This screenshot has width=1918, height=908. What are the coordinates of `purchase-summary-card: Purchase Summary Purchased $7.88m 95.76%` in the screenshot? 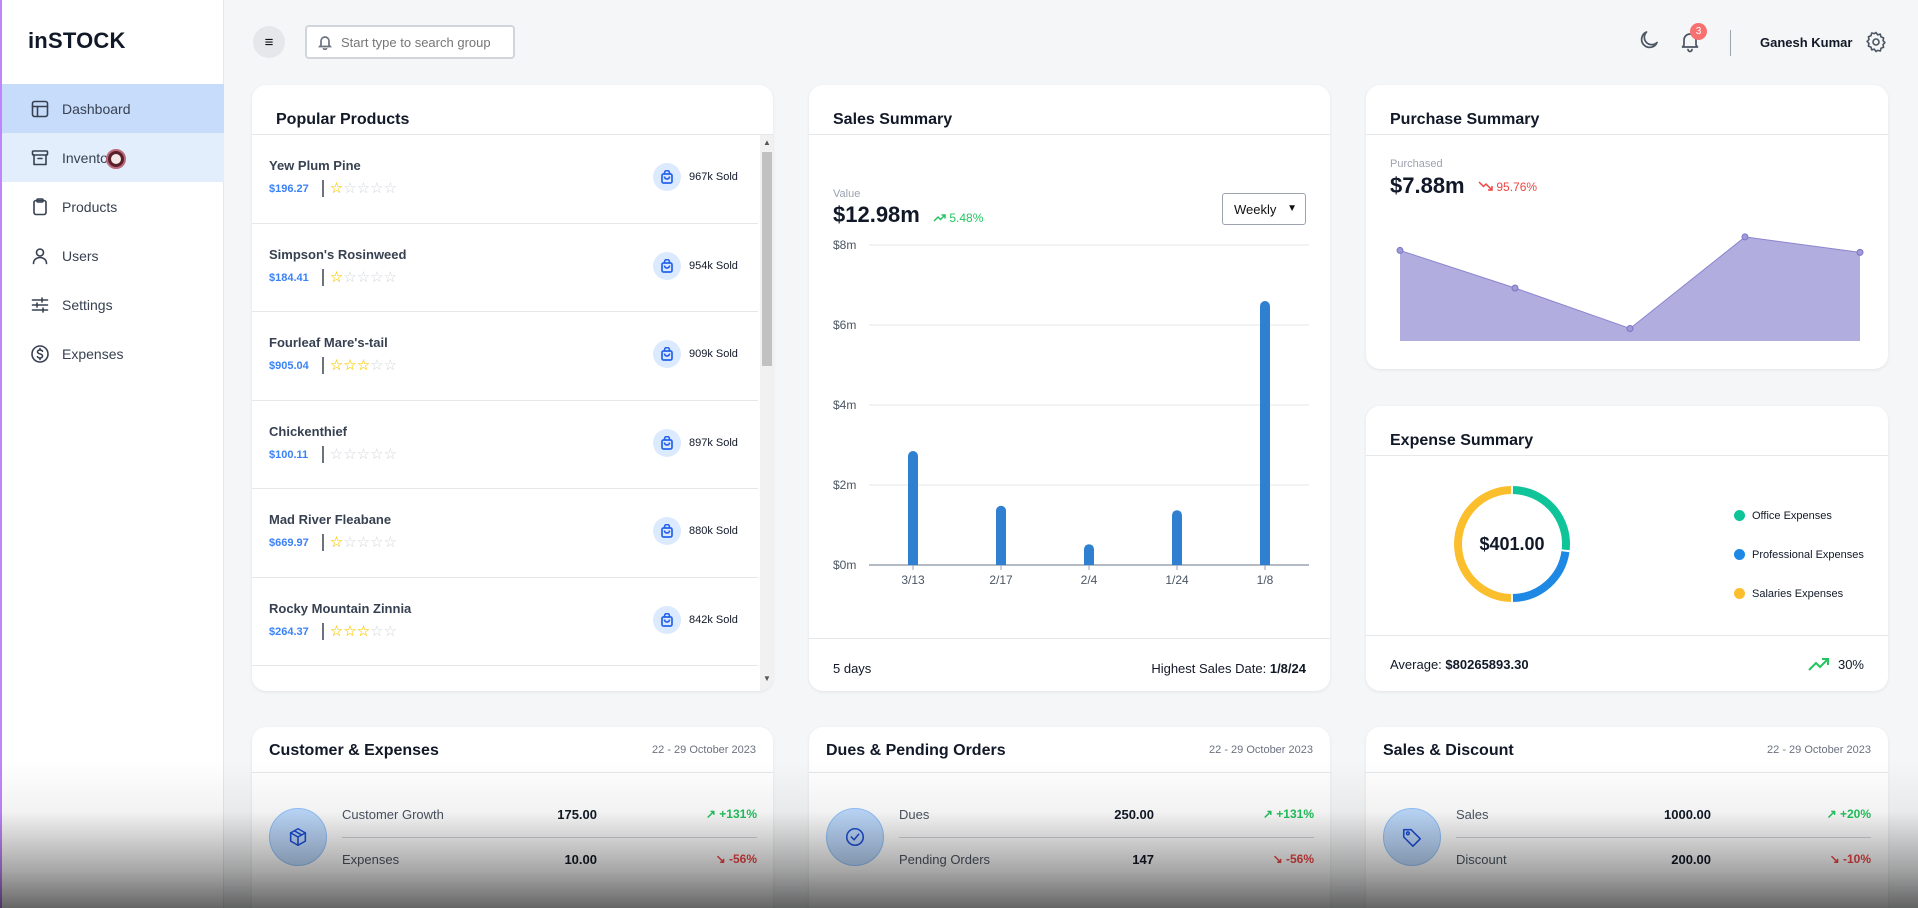 It's located at (1627, 227).